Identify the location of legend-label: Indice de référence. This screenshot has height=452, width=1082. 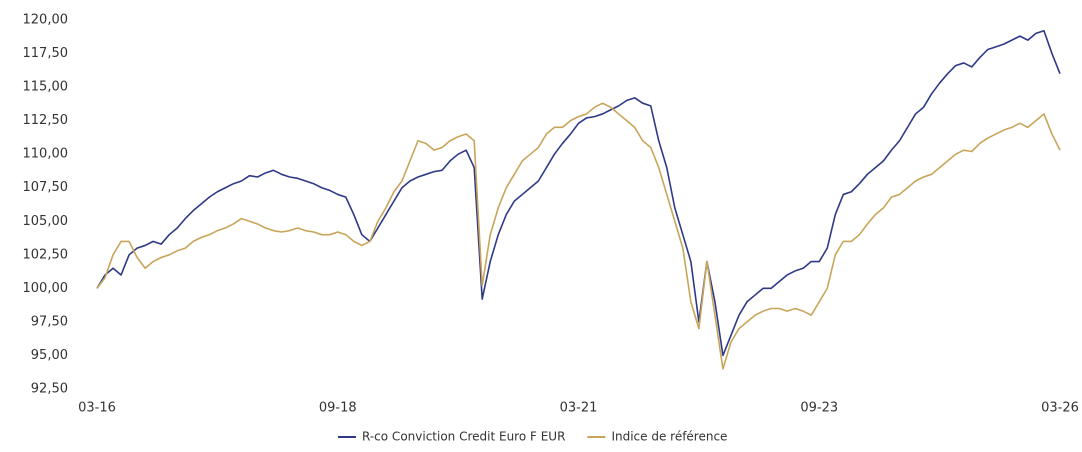
(669, 437).